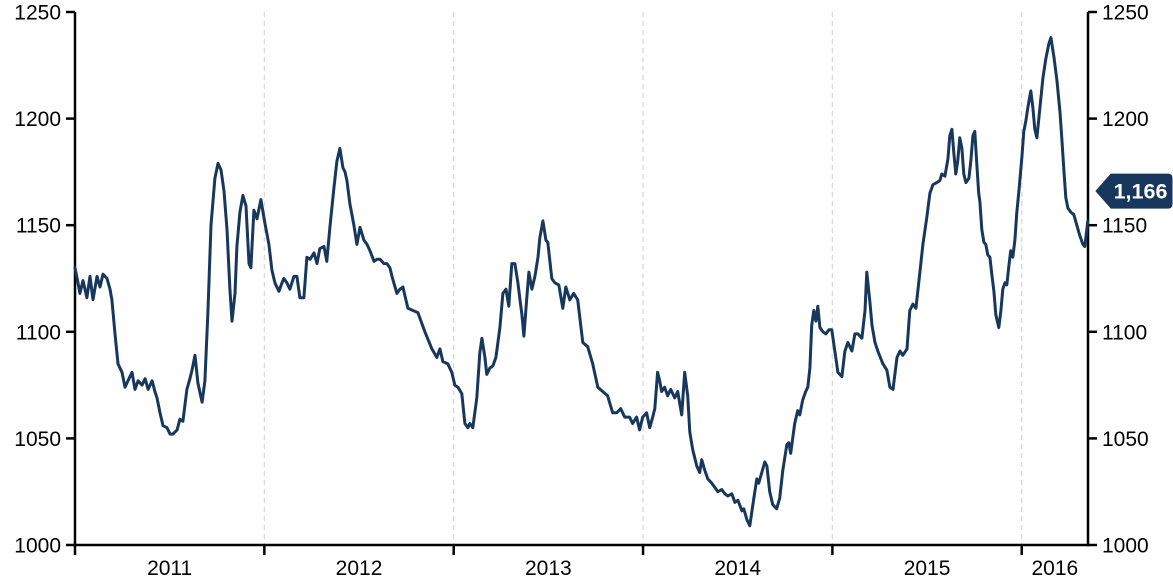 The width and height of the screenshot is (1173, 583). What do you see at coordinates (1055, 568) in the screenshot?
I see `x-axis-year-label: 2016` at bounding box center [1055, 568].